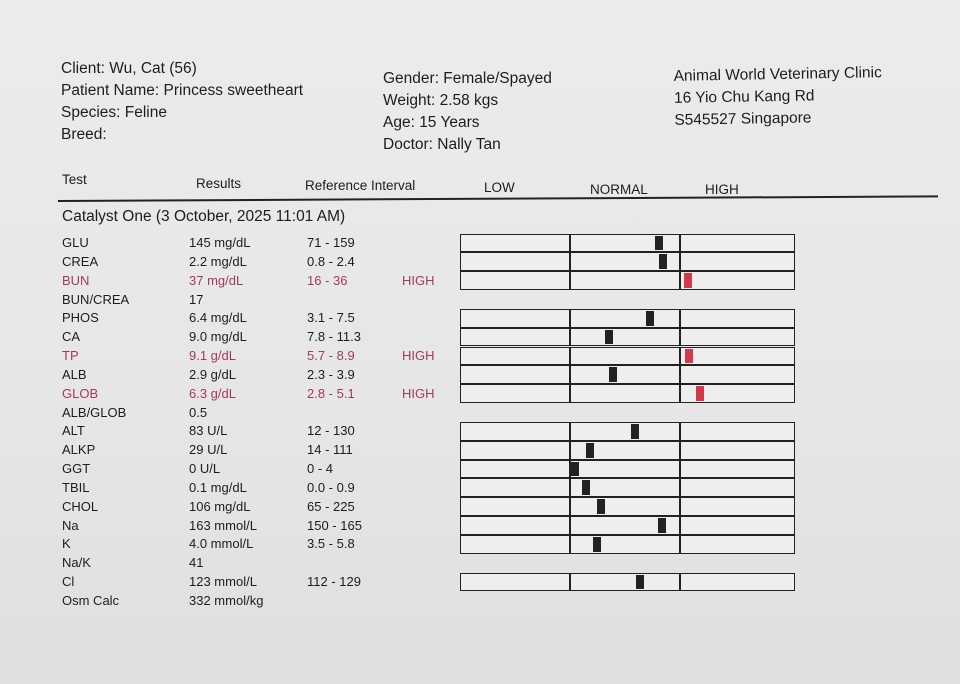  What do you see at coordinates (480, 299) in the screenshot?
I see `table-row: BUN/CREA 17` at bounding box center [480, 299].